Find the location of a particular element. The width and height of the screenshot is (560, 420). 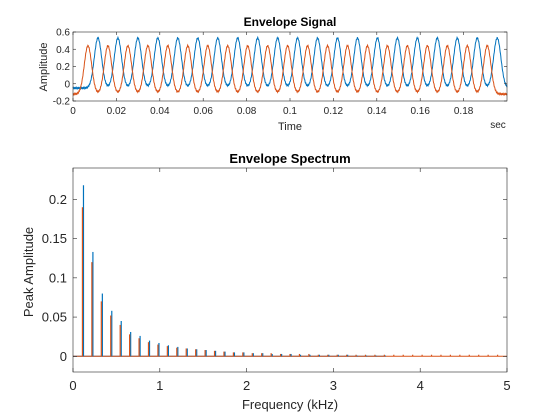

envelope-spectrum-xtick-label: 4 is located at coordinates (420, 385).